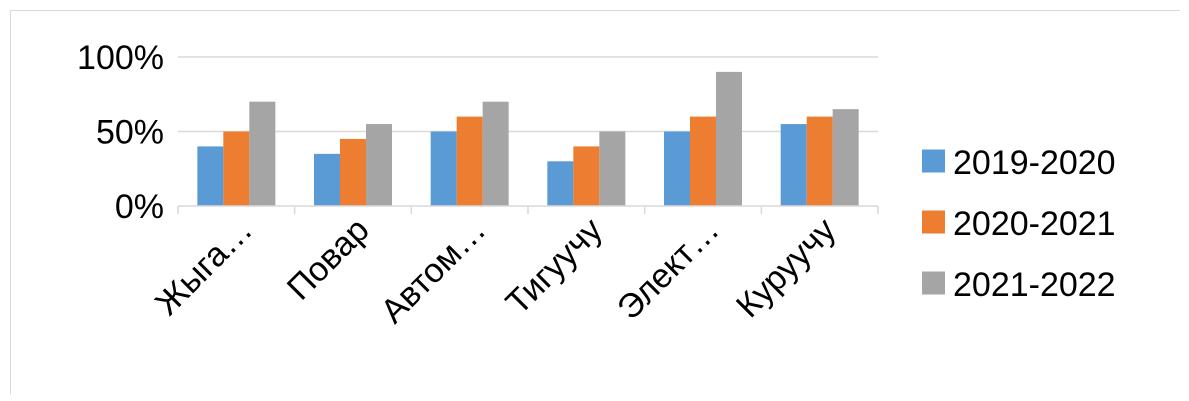 Image resolution: width=1189 pixels, height=401 pixels. I want to click on y-tick-label: 50%, so click(130, 133).